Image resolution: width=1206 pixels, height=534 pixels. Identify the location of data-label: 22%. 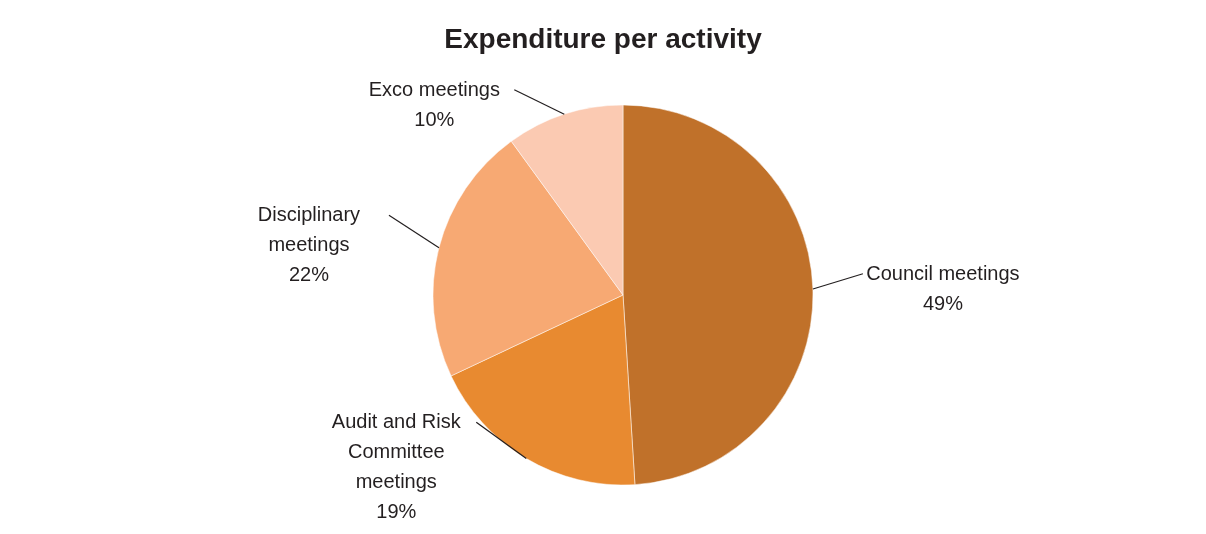
(309, 274).